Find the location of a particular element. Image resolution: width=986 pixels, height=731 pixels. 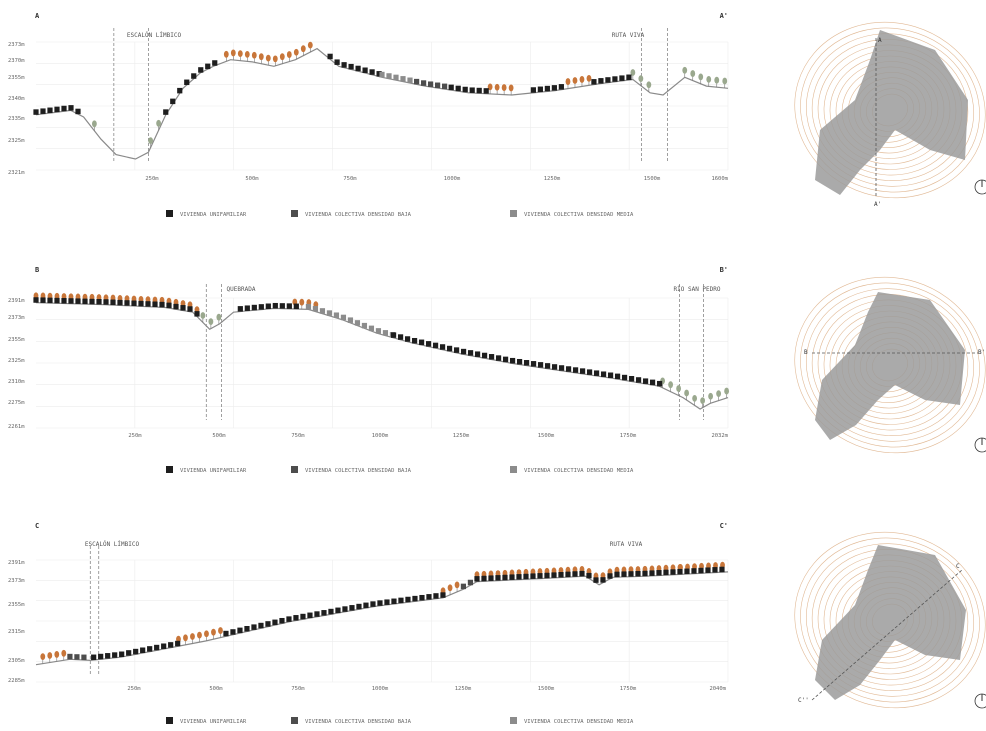

legend-label-colectiva-media: VIVIENDA COLECTIVA DENSIDAD MEDIA is located at coordinates (579, 215).